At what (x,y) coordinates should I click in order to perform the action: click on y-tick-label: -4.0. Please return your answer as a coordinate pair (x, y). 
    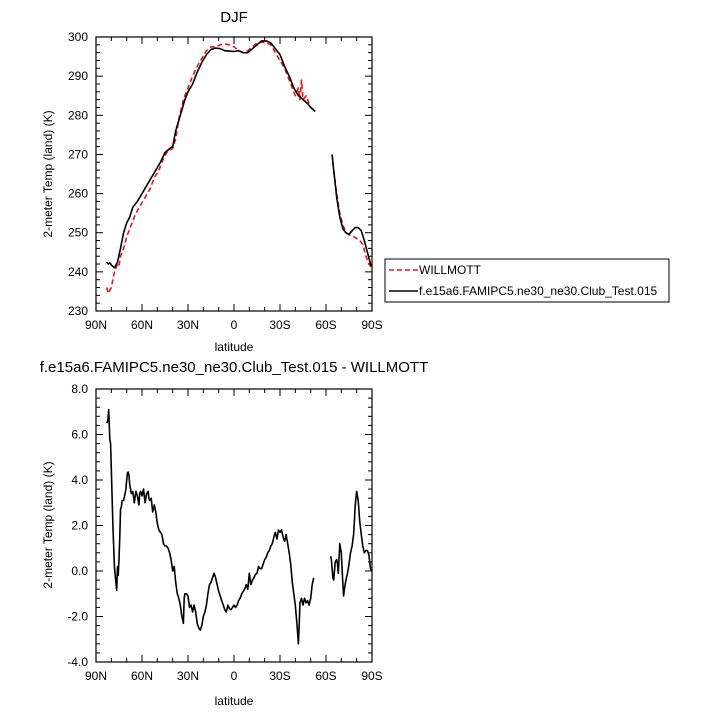
    Looking at the image, I should click on (77, 662).